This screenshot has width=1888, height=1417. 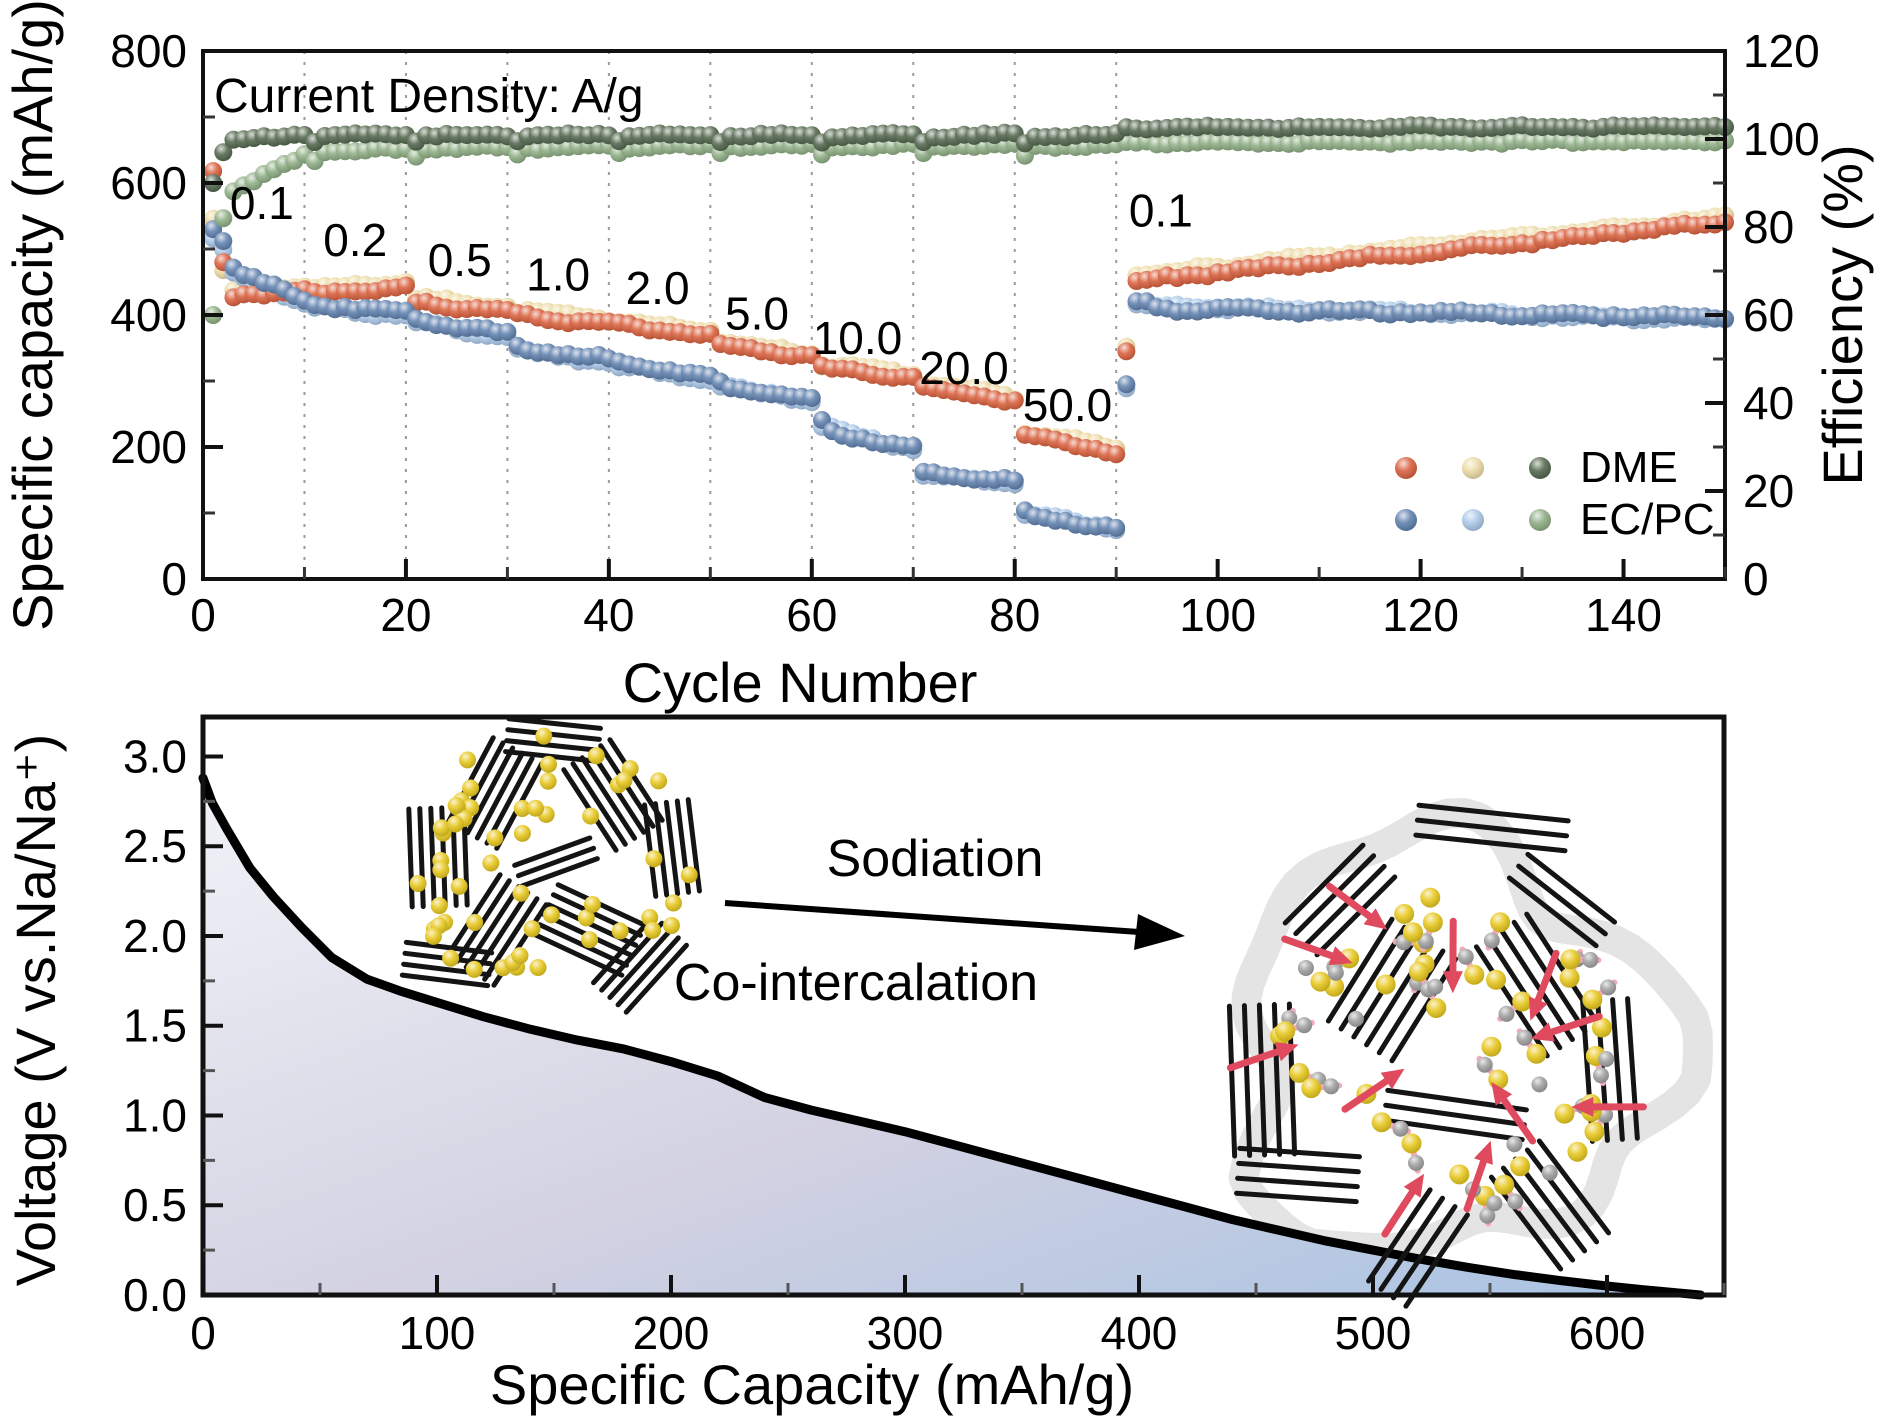 What do you see at coordinates (148, 447) in the screenshot?
I see `tick-label: 200` at bounding box center [148, 447].